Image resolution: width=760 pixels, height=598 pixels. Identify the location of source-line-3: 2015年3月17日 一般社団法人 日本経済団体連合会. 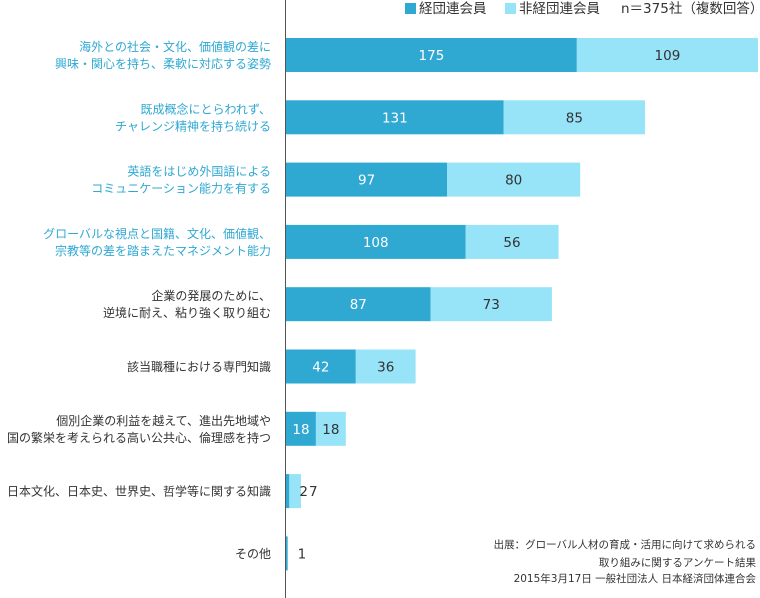
(635, 578).